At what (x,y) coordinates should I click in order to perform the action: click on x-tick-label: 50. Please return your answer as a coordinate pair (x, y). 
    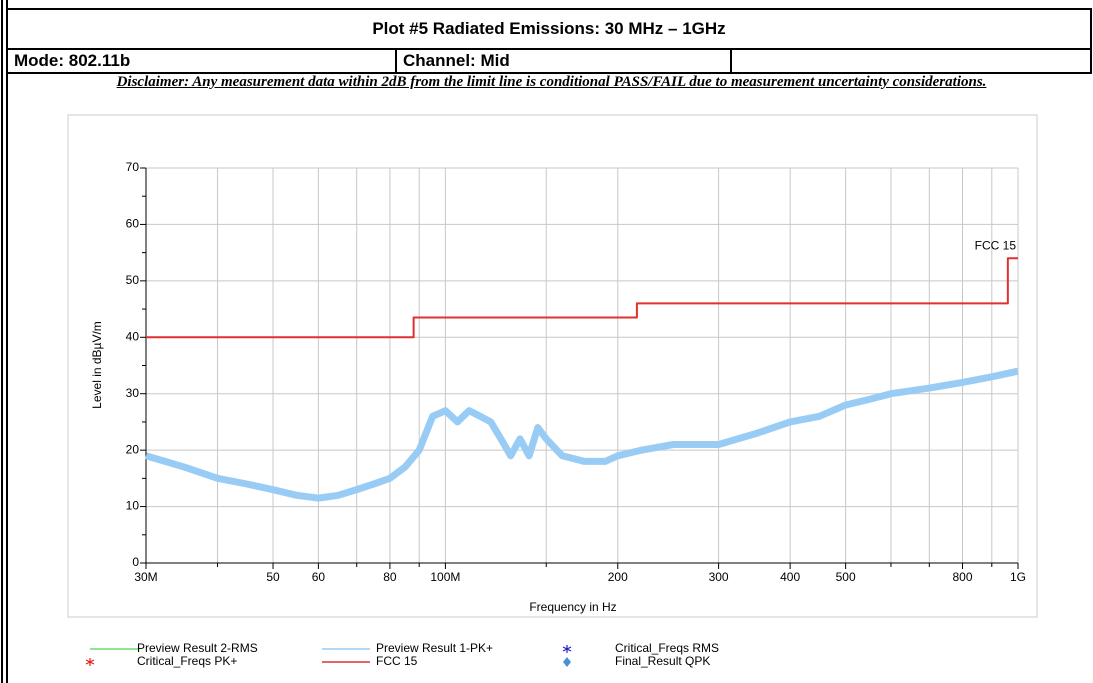
    Looking at the image, I should click on (273, 577).